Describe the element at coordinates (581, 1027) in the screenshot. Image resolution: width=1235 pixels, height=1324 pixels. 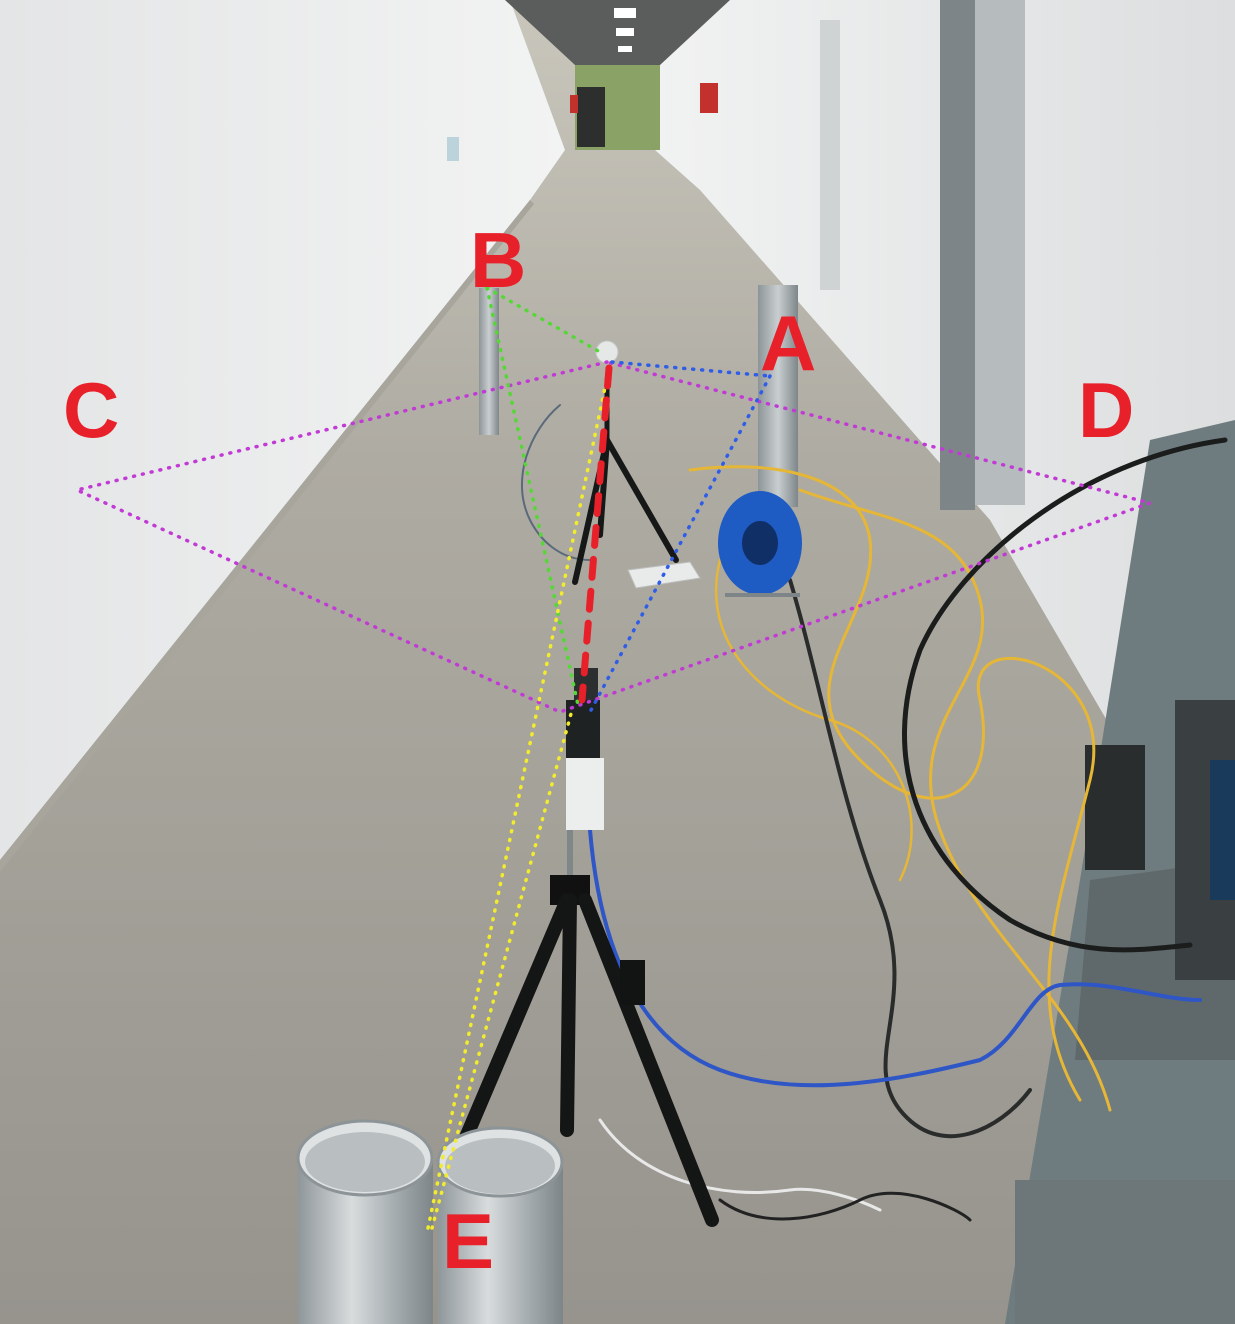
I see `near-tripod` at that location.